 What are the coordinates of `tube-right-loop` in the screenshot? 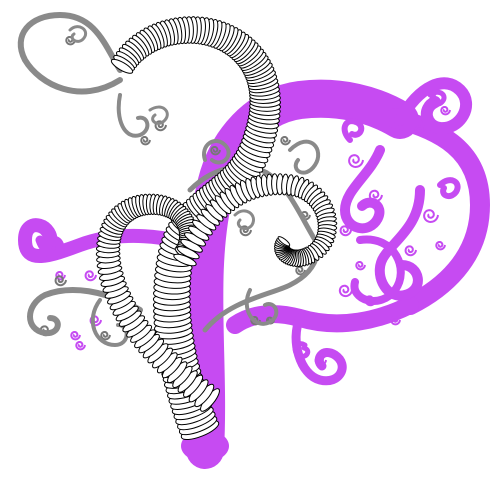 It's located at (255, 220).